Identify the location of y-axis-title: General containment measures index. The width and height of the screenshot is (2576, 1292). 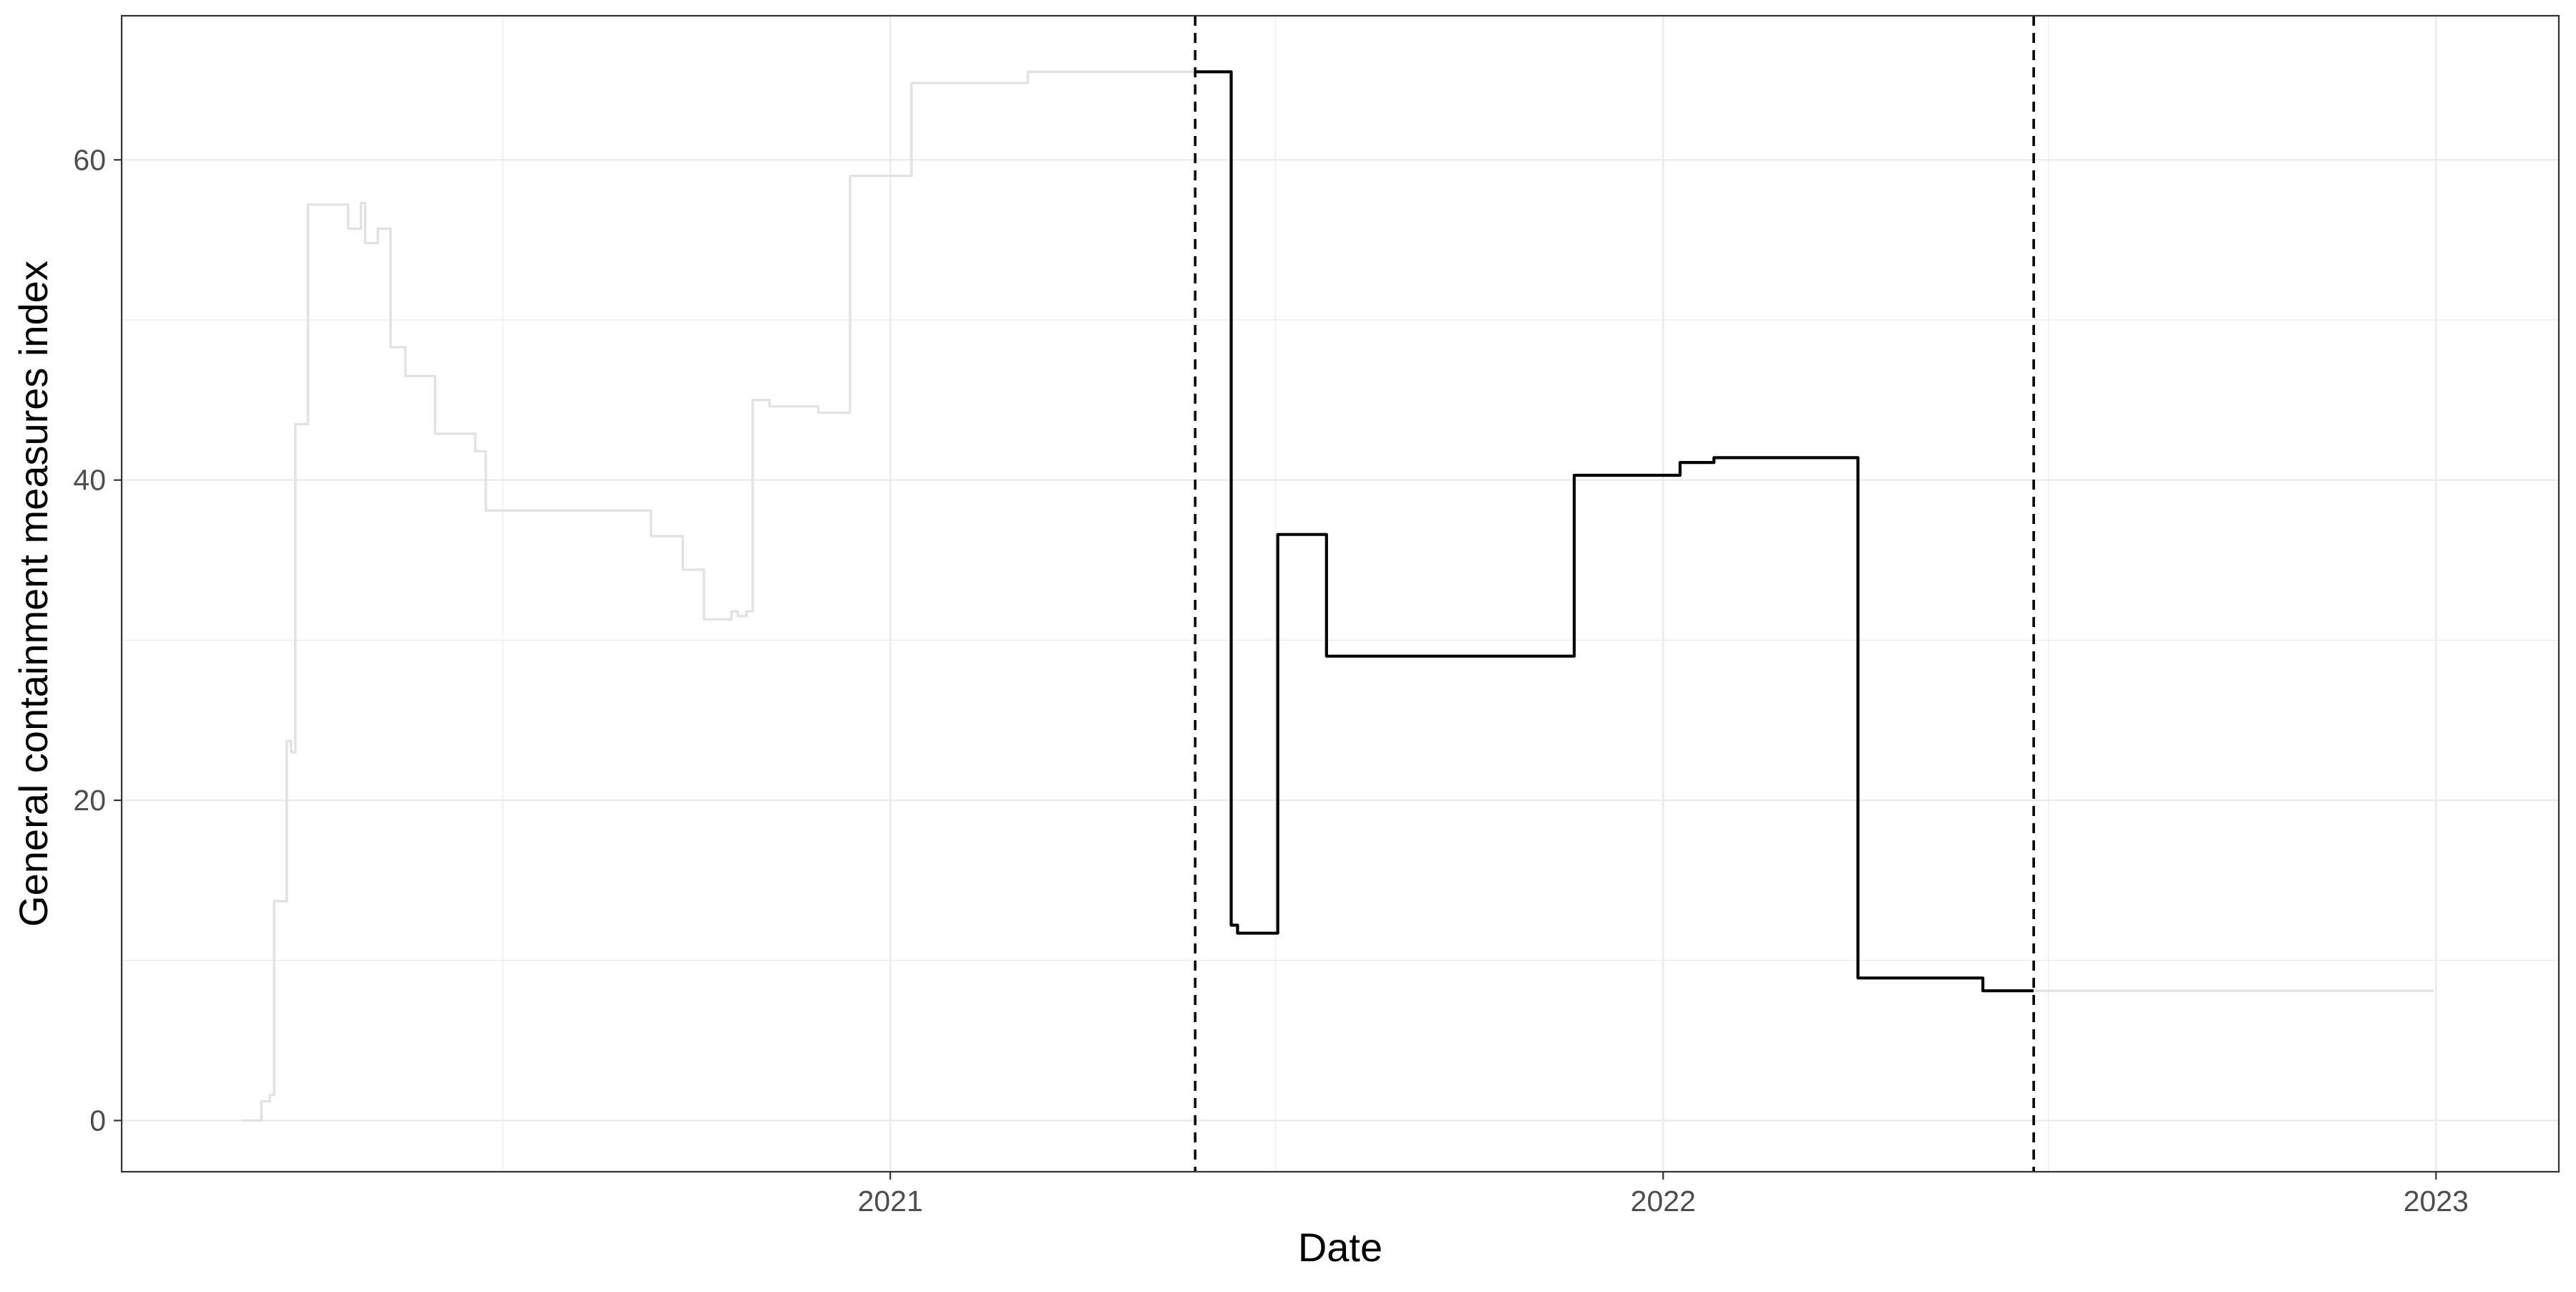
(33, 594).